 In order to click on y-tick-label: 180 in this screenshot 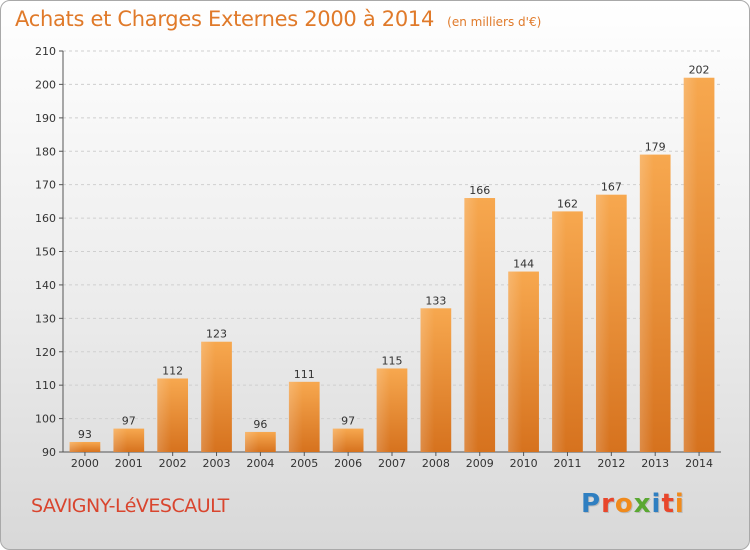, I will do `click(45, 151)`.